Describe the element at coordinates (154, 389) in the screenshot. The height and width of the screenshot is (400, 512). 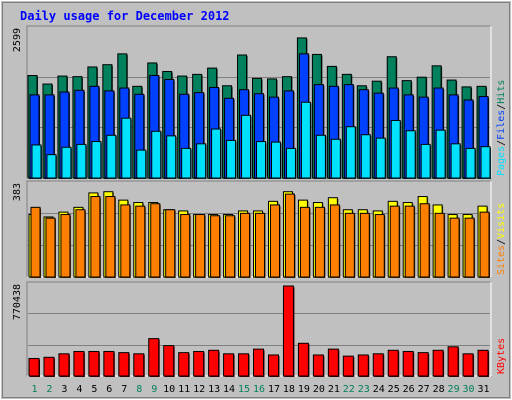
I see `x-tick-label-day-9: 9` at that location.